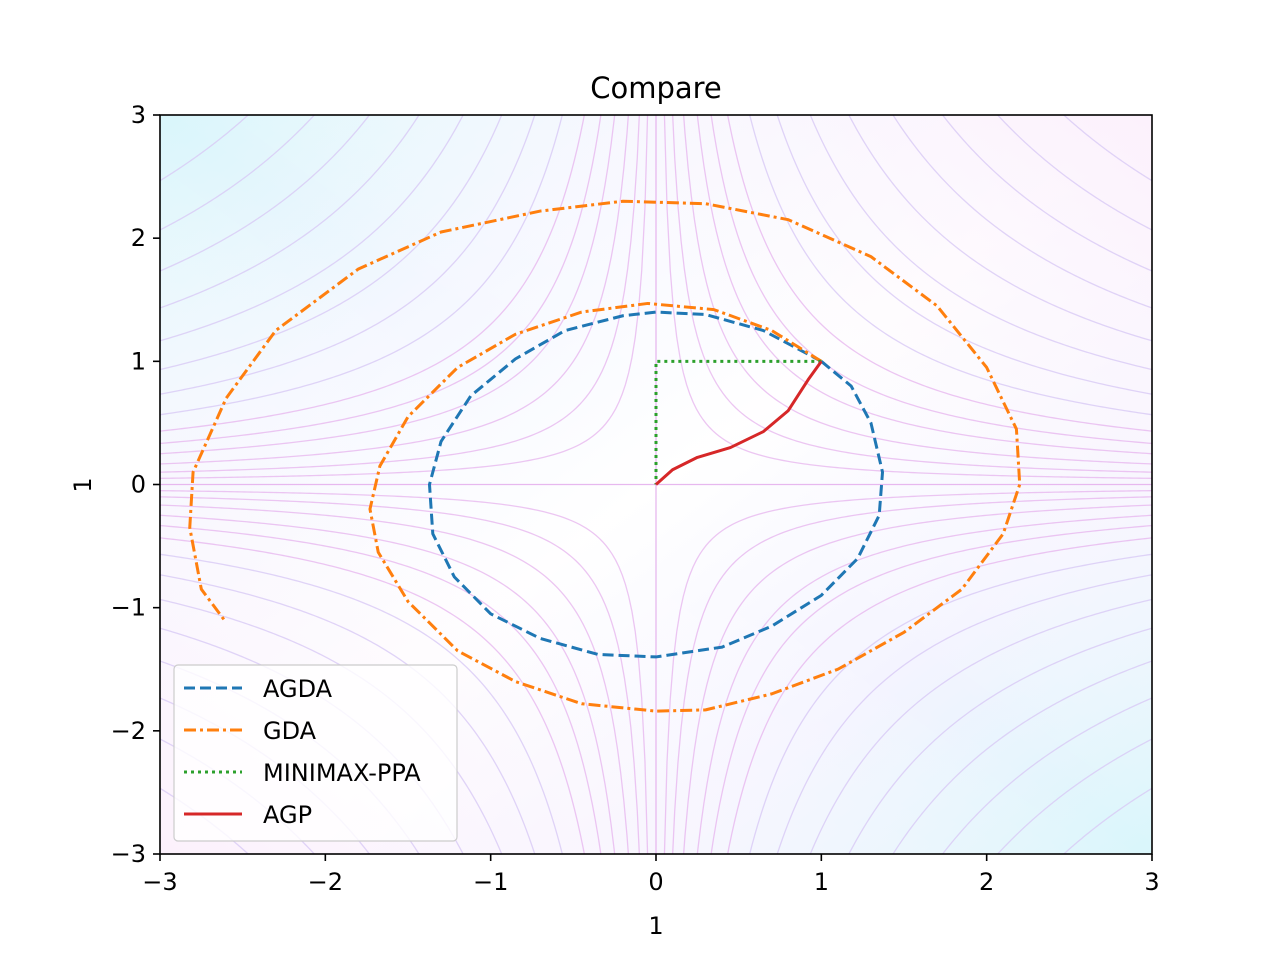 The height and width of the screenshot is (960, 1280). What do you see at coordinates (159, 882) in the screenshot?
I see `x-tick-label: −3` at bounding box center [159, 882].